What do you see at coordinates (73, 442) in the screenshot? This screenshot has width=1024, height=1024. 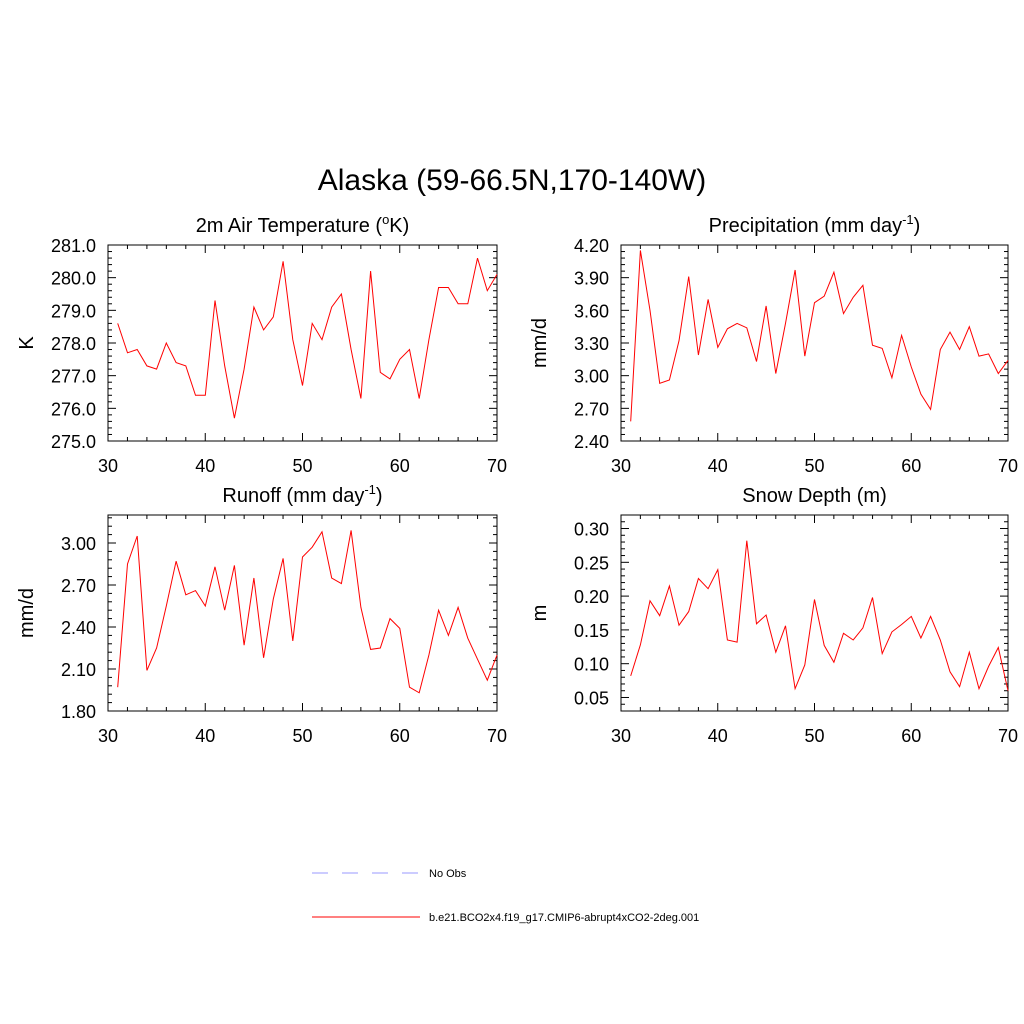 I see `y-tick-label: 275.0` at bounding box center [73, 442].